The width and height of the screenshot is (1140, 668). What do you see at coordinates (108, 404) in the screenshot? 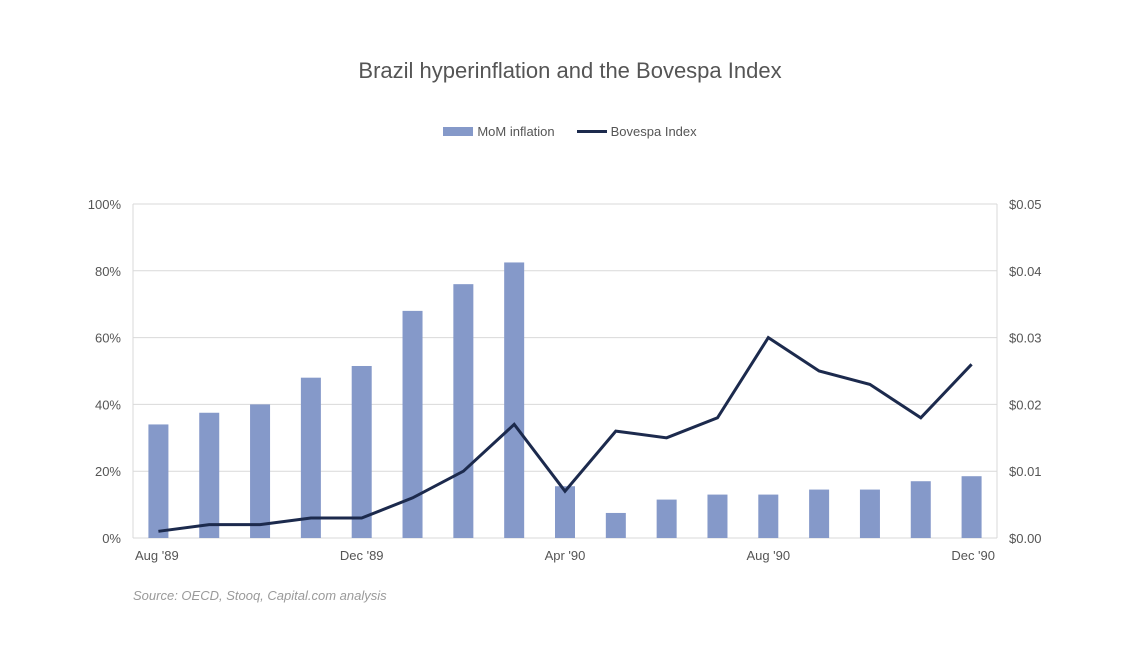
I see `y-left-tick-label: 40%` at bounding box center [108, 404].